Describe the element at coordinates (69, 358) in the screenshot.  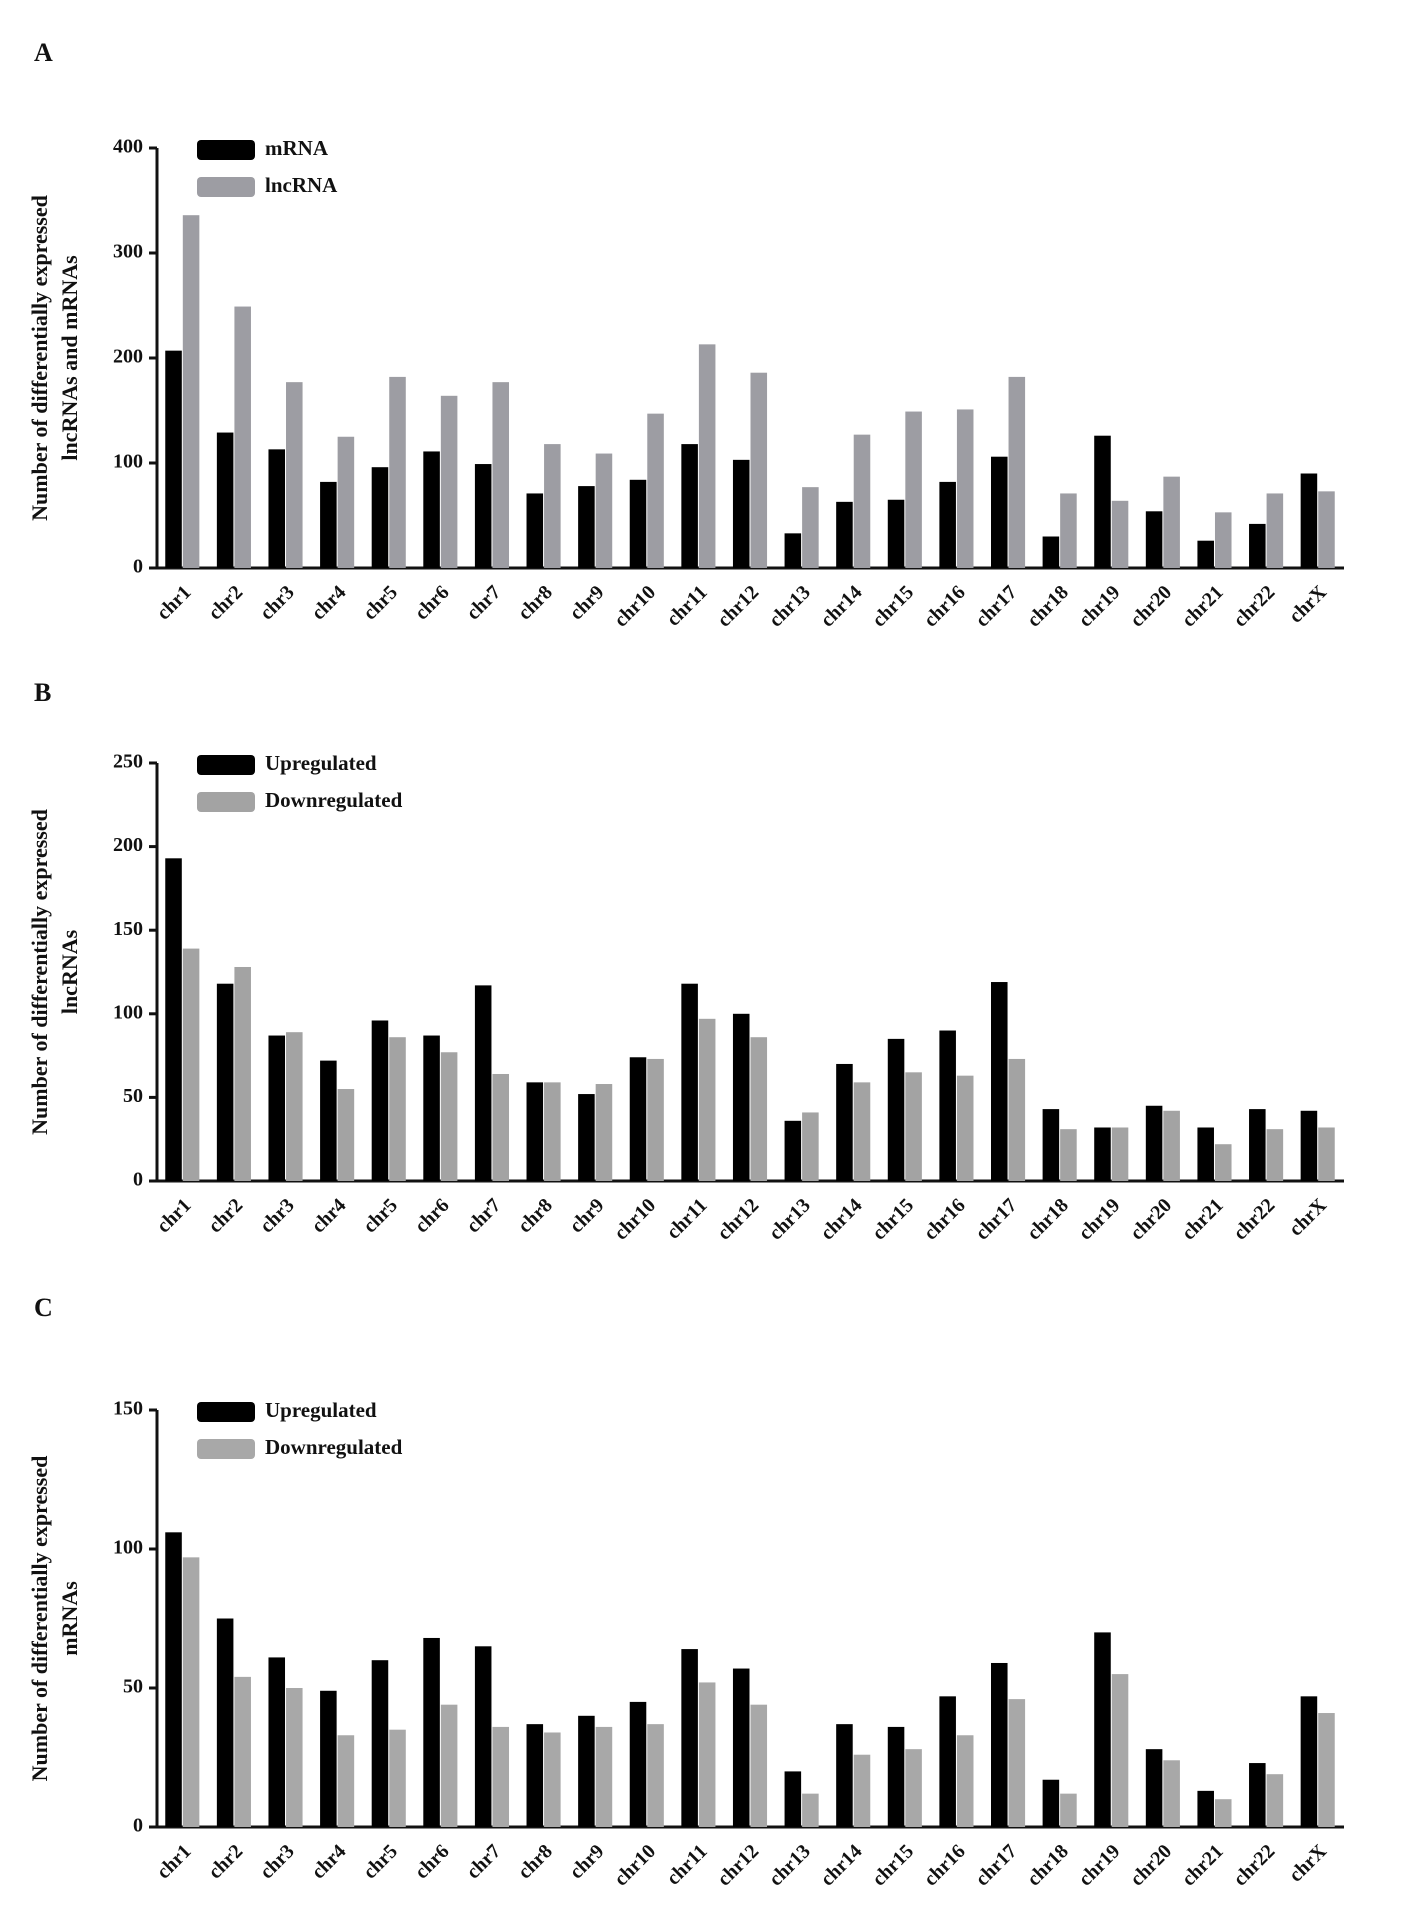
I see `y-axis-label: lncRNAs and mRNAs` at that location.